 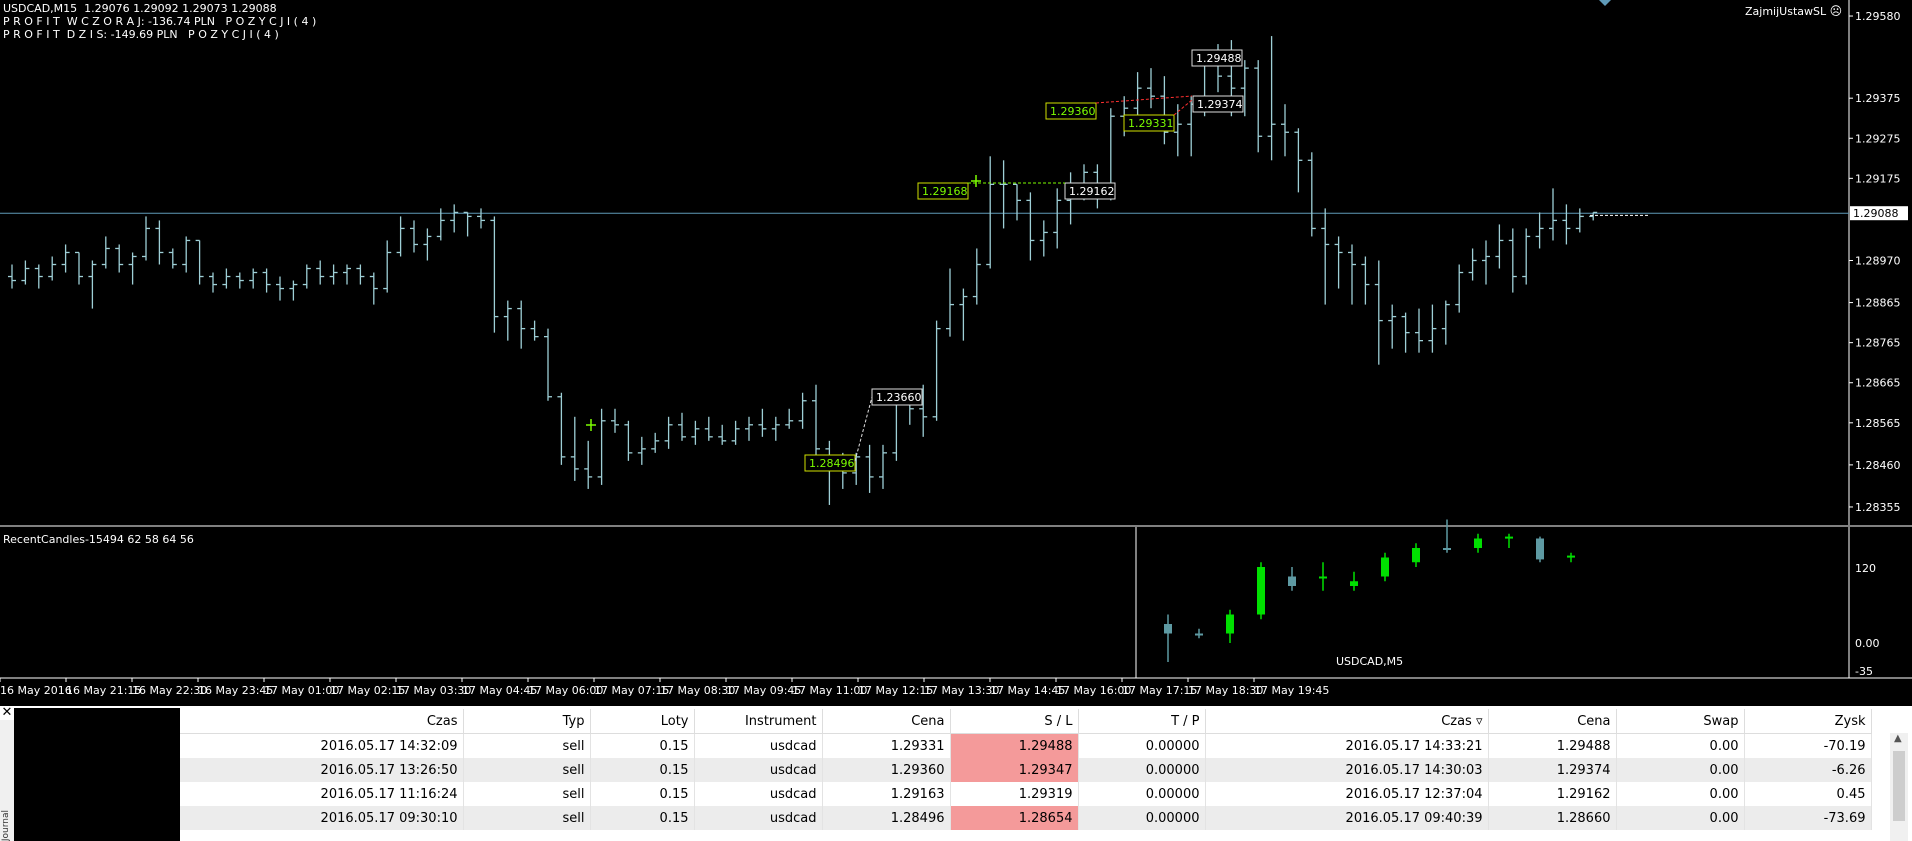 What do you see at coordinates (36, 690) in the screenshot?
I see `time-tick-label: 16 May 2016` at bounding box center [36, 690].